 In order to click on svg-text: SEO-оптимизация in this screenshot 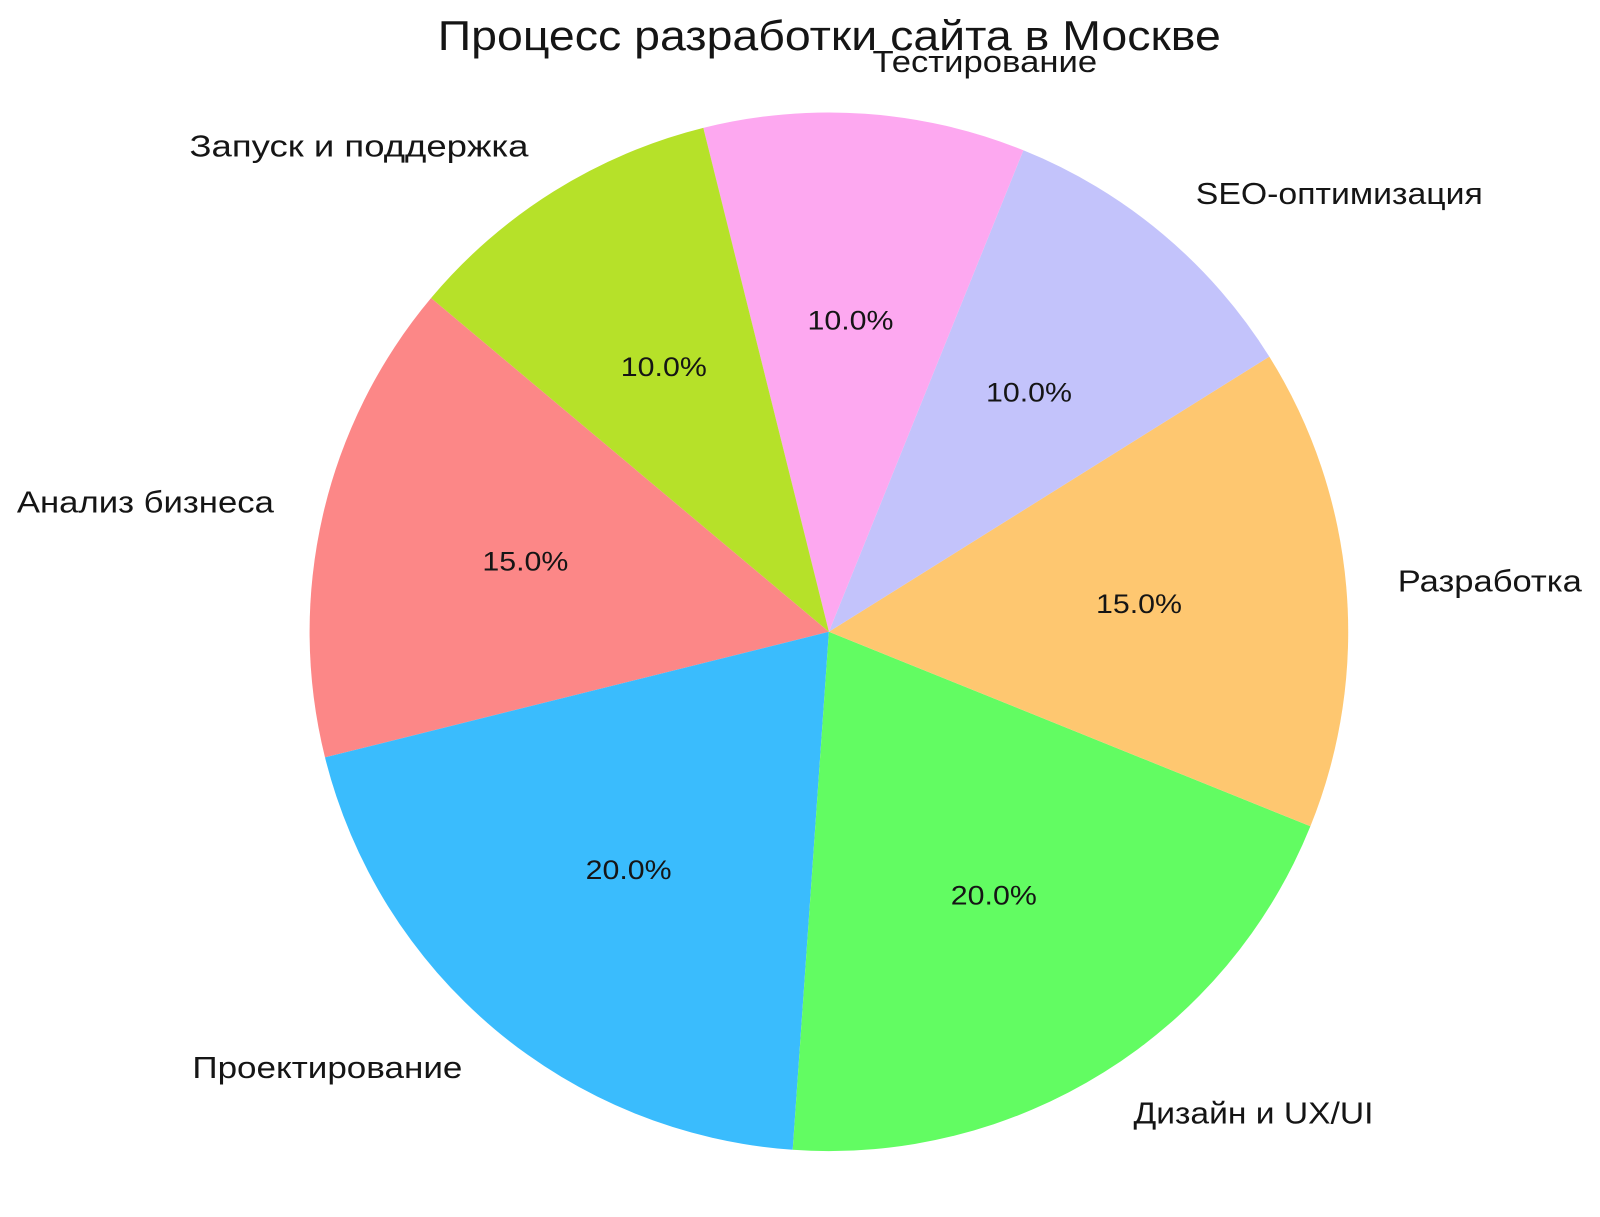, I will do `click(1339, 194)`.